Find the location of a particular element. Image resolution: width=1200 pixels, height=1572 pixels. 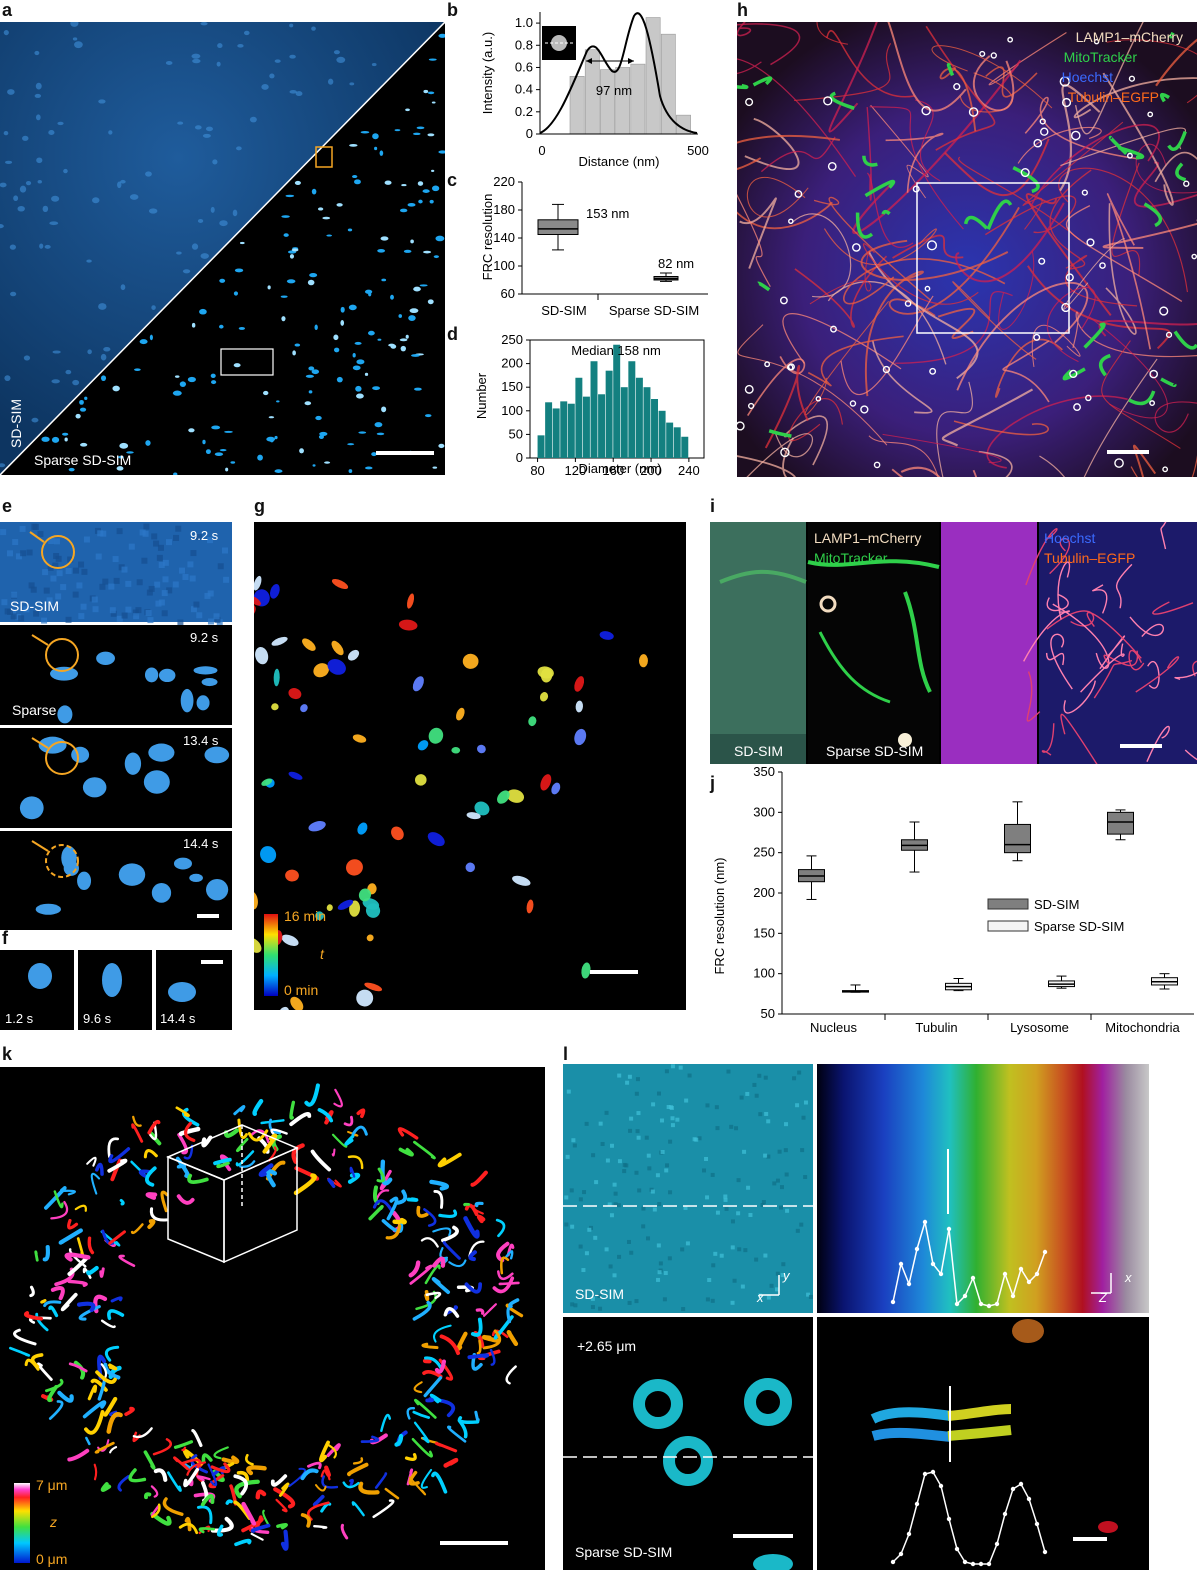

category-1: Tubulin is located at coordinates (936, 1027).